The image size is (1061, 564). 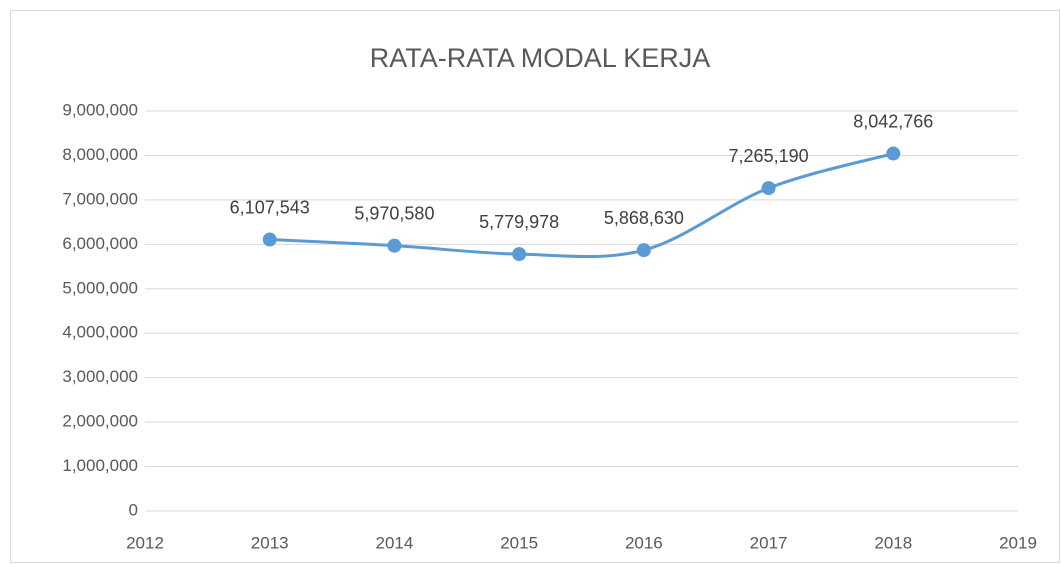 What do you see at coordinates (100, 465) in the screenshot?
I see `y-tick-label: 1,000,000` at bounding box center [100, 465].